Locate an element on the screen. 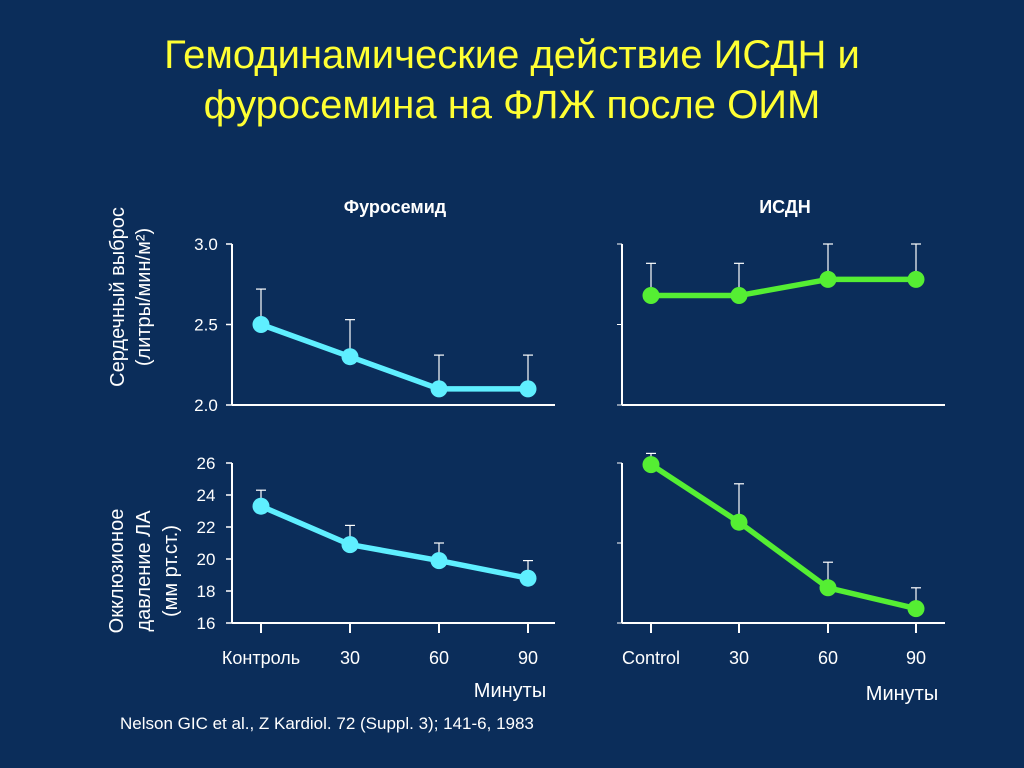  y-tick-label: 18 is located at coordinates (206, 591).